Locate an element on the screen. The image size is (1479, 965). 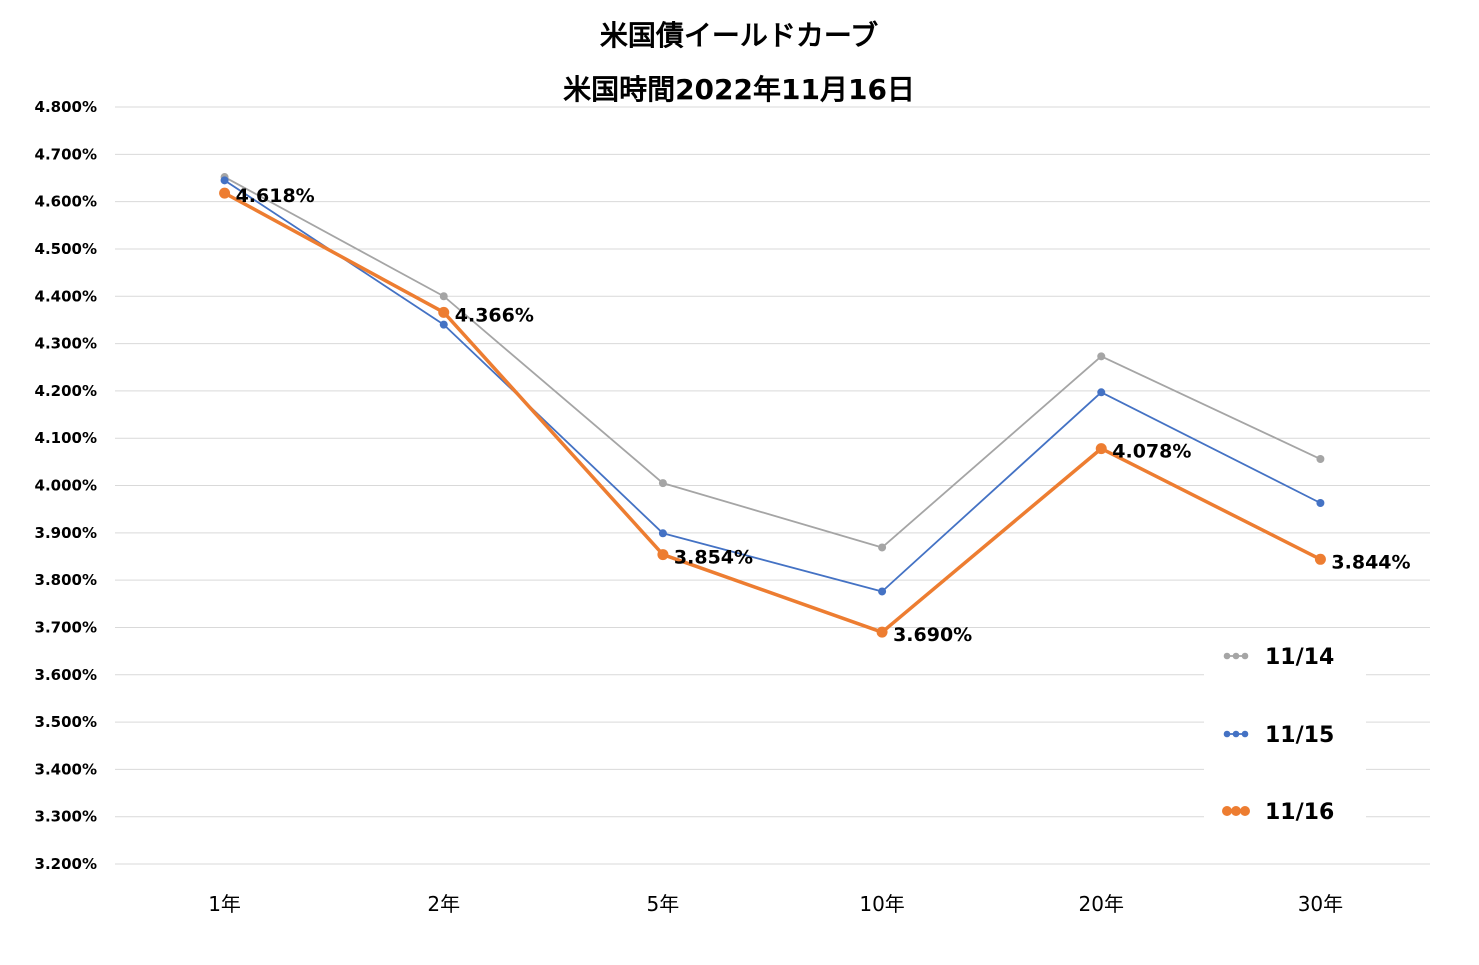
x-tick-label: 10年 is located at coordinates (881, 904).